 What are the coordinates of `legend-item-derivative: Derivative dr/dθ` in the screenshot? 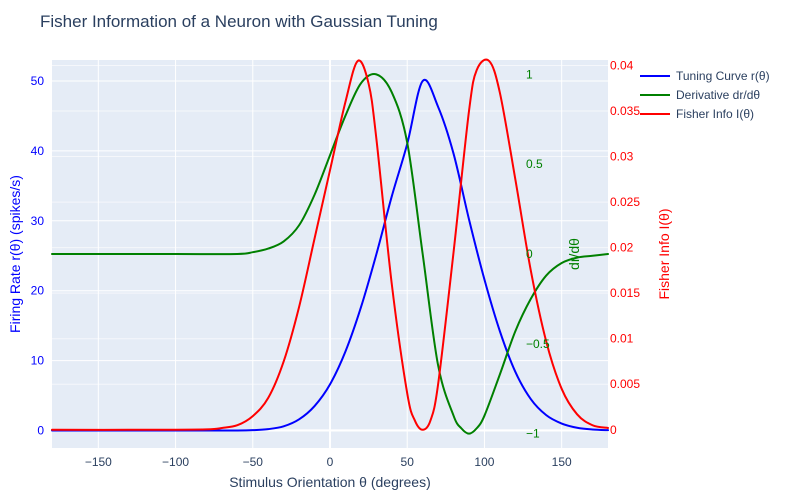 It's located at (705, 94).